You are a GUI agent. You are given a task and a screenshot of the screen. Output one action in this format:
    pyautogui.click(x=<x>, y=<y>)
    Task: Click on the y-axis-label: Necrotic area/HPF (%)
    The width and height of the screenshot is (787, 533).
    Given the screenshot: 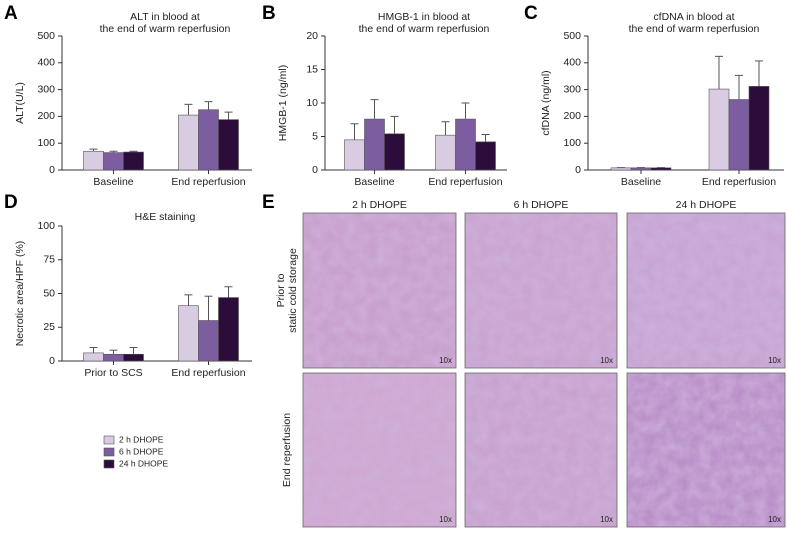 What is the action you would take?
    pyautogui.click(x=20, y=294)
    